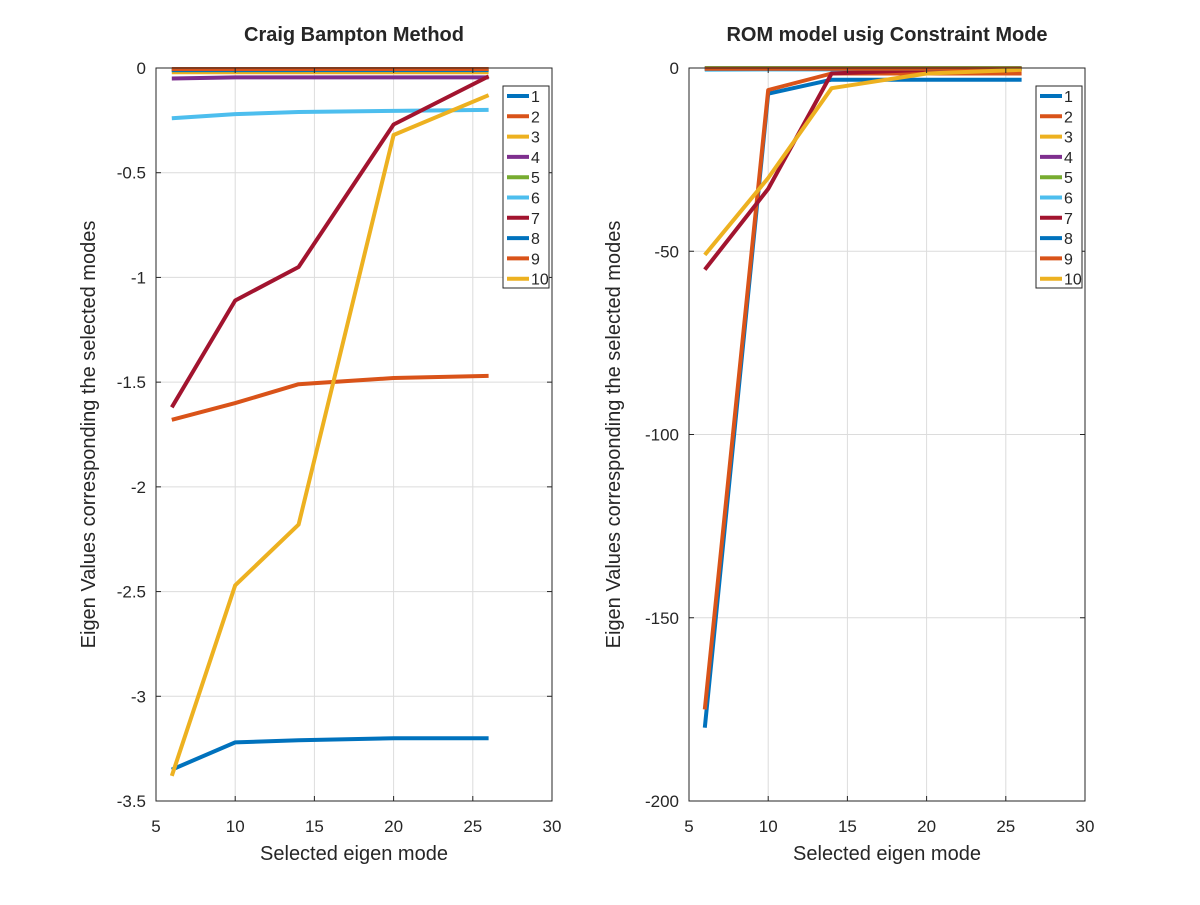 The width and height of the screenshot is (1200, 905). Describe the element at coordinates (354, 35) in the screenshot. I see `chart-title: Craig Bampton Method` at that location.